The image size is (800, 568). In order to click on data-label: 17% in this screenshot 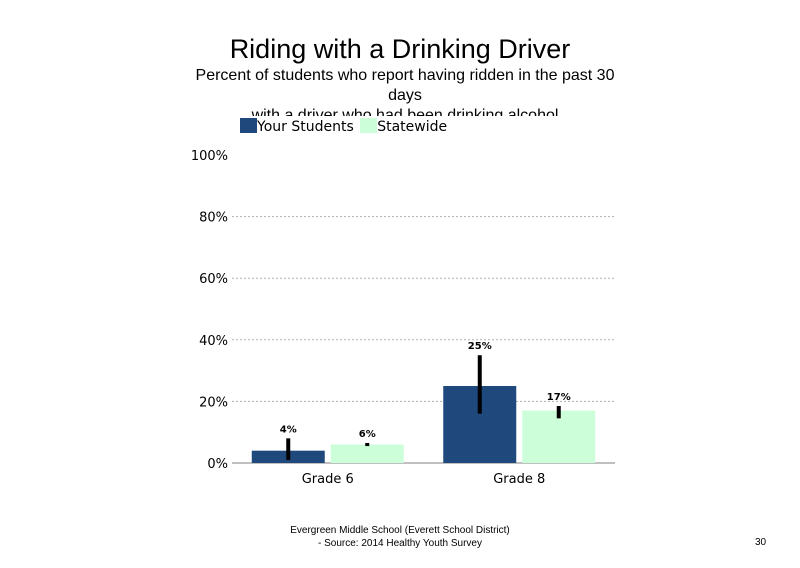, I will do `click(559, 397)`.